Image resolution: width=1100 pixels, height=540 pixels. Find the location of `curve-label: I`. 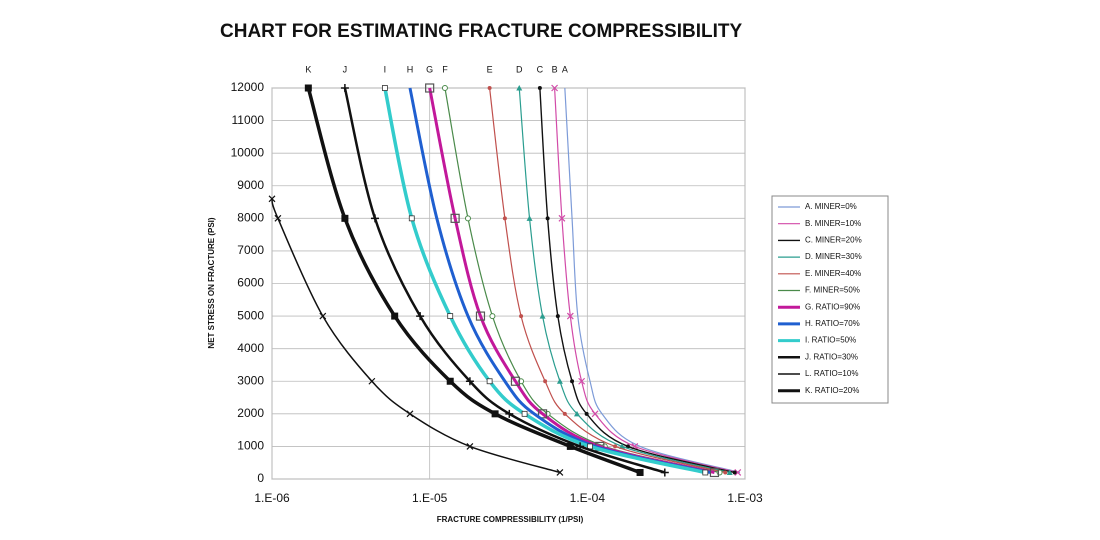

curve-label: I is located at coordinates (385, 69).